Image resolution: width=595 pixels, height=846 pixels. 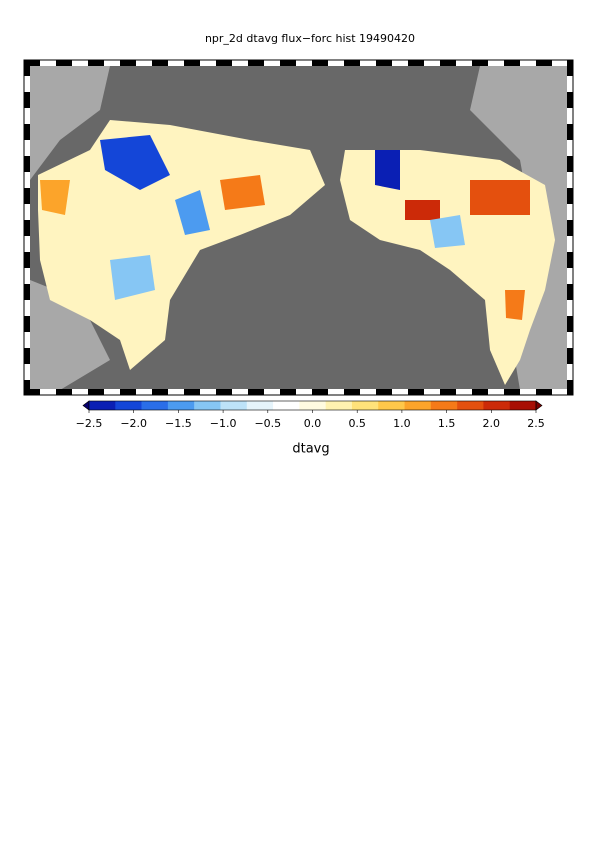 What do you see at coordinates (447, 423) in the screenshot?
I see `colorbar-tick-label: 1.5` at bounding box center [447, 423].